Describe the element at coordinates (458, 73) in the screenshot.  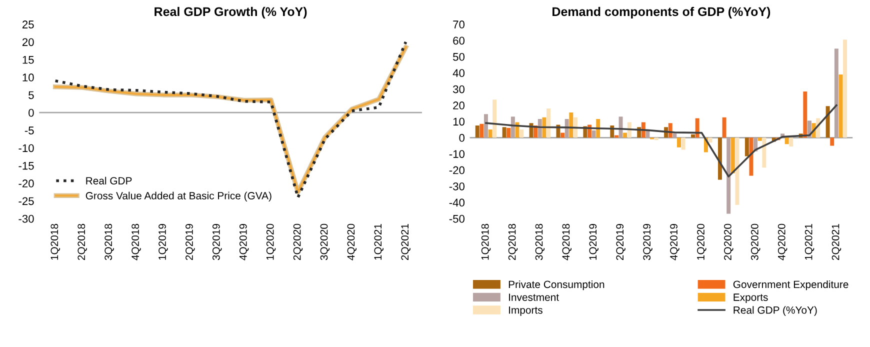
I see `y-tick-label: 40` at that location.